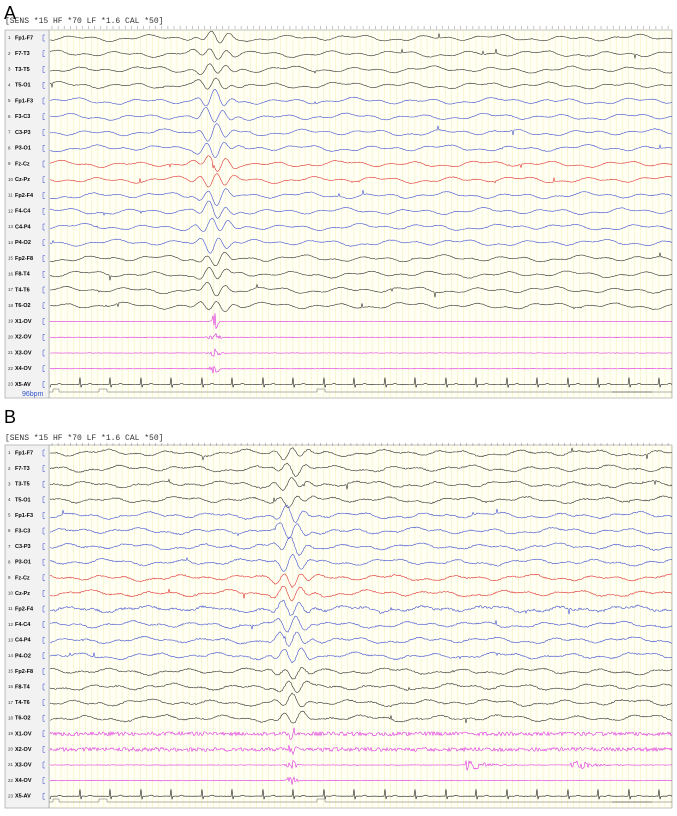 Image resolution: width=677 pixels, height=816 pixels. What do you see at coordinates (9, 452) in the screenshot?
I see `channel-number: 1` at bounding box center [9, 452].